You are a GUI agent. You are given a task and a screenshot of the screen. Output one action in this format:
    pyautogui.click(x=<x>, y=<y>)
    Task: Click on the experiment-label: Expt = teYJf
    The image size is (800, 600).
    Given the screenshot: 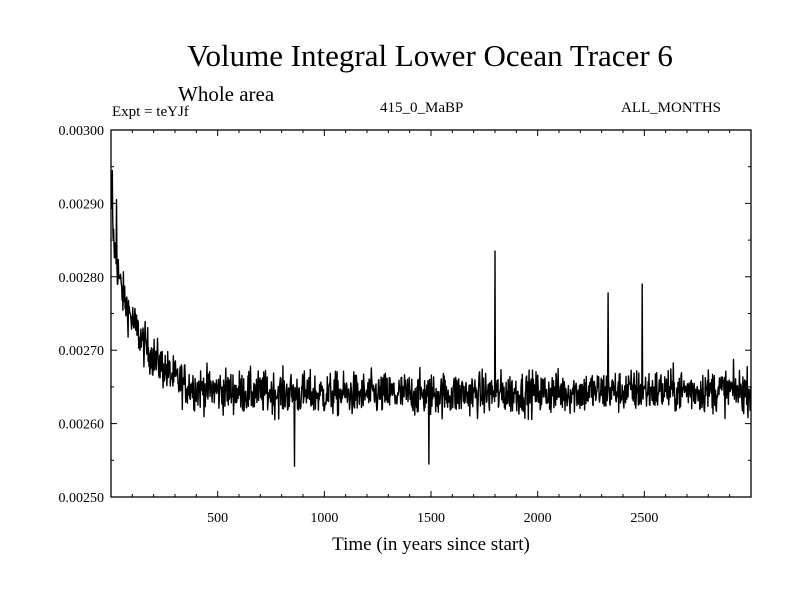 What is the action you would take?
    pyautogui.click(x=150, y=112)
    